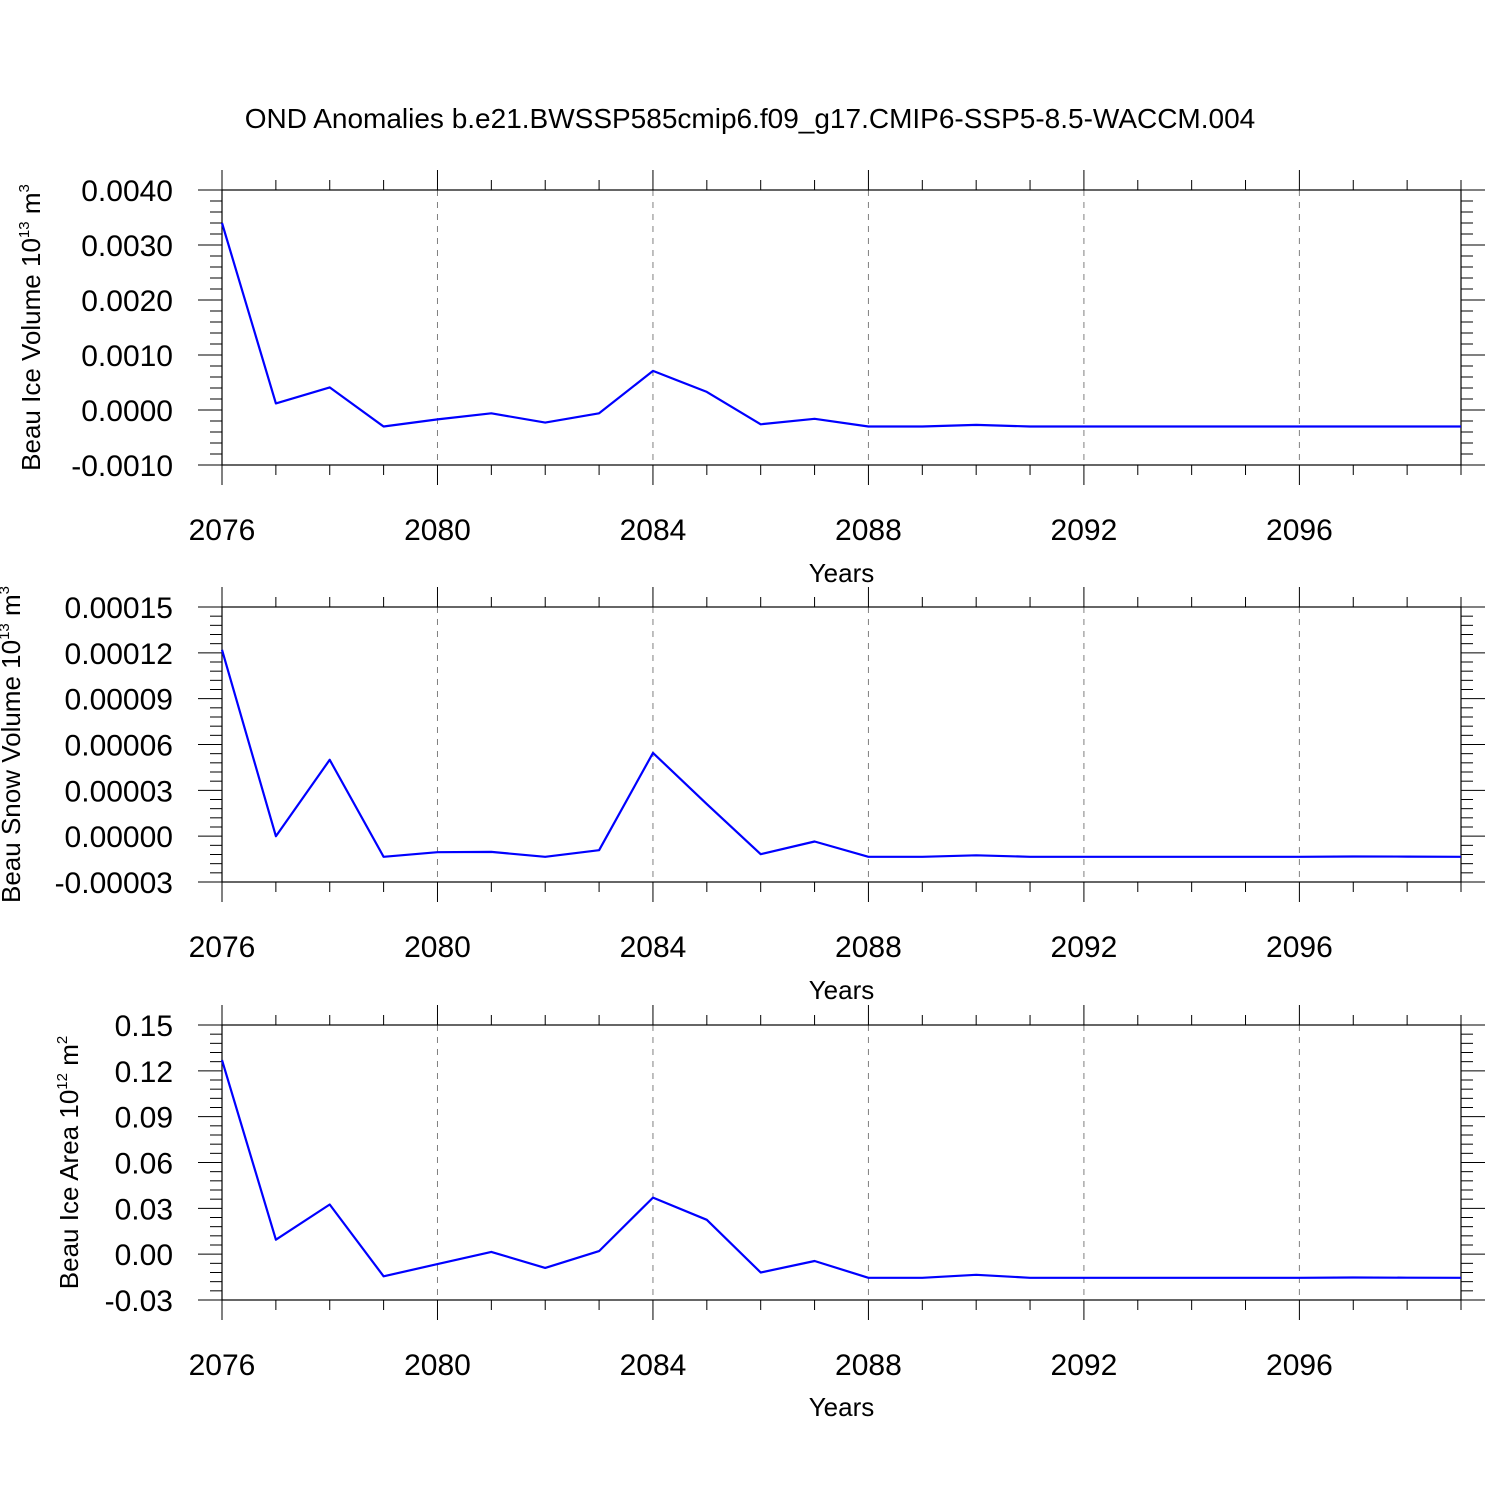 This screenshot has width=1500, height=1500. Describe the element at coordinates (119, 837) in the screenshot. I see `chart1-ytick-label: 0.00000` at that location.